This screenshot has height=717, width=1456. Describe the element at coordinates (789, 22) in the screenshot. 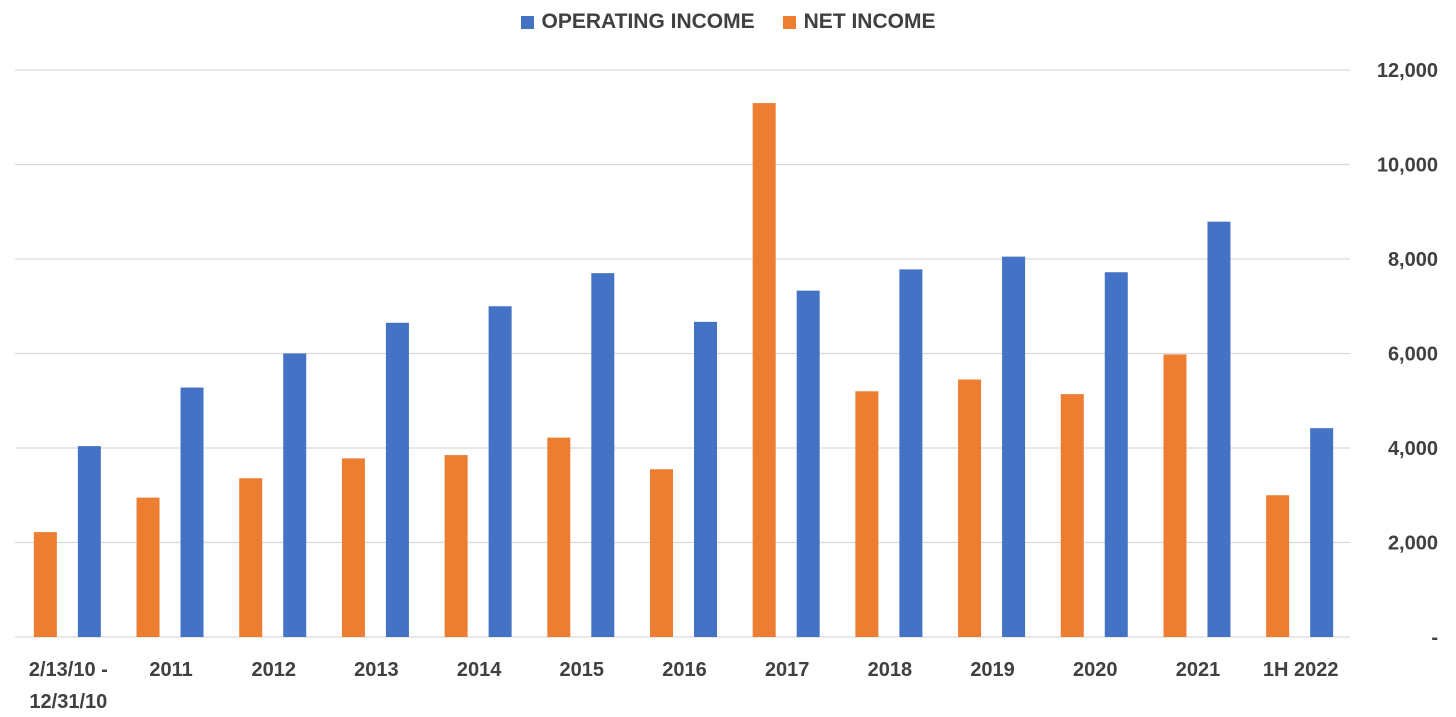

I see `legend-swatch-net-income` at that location.